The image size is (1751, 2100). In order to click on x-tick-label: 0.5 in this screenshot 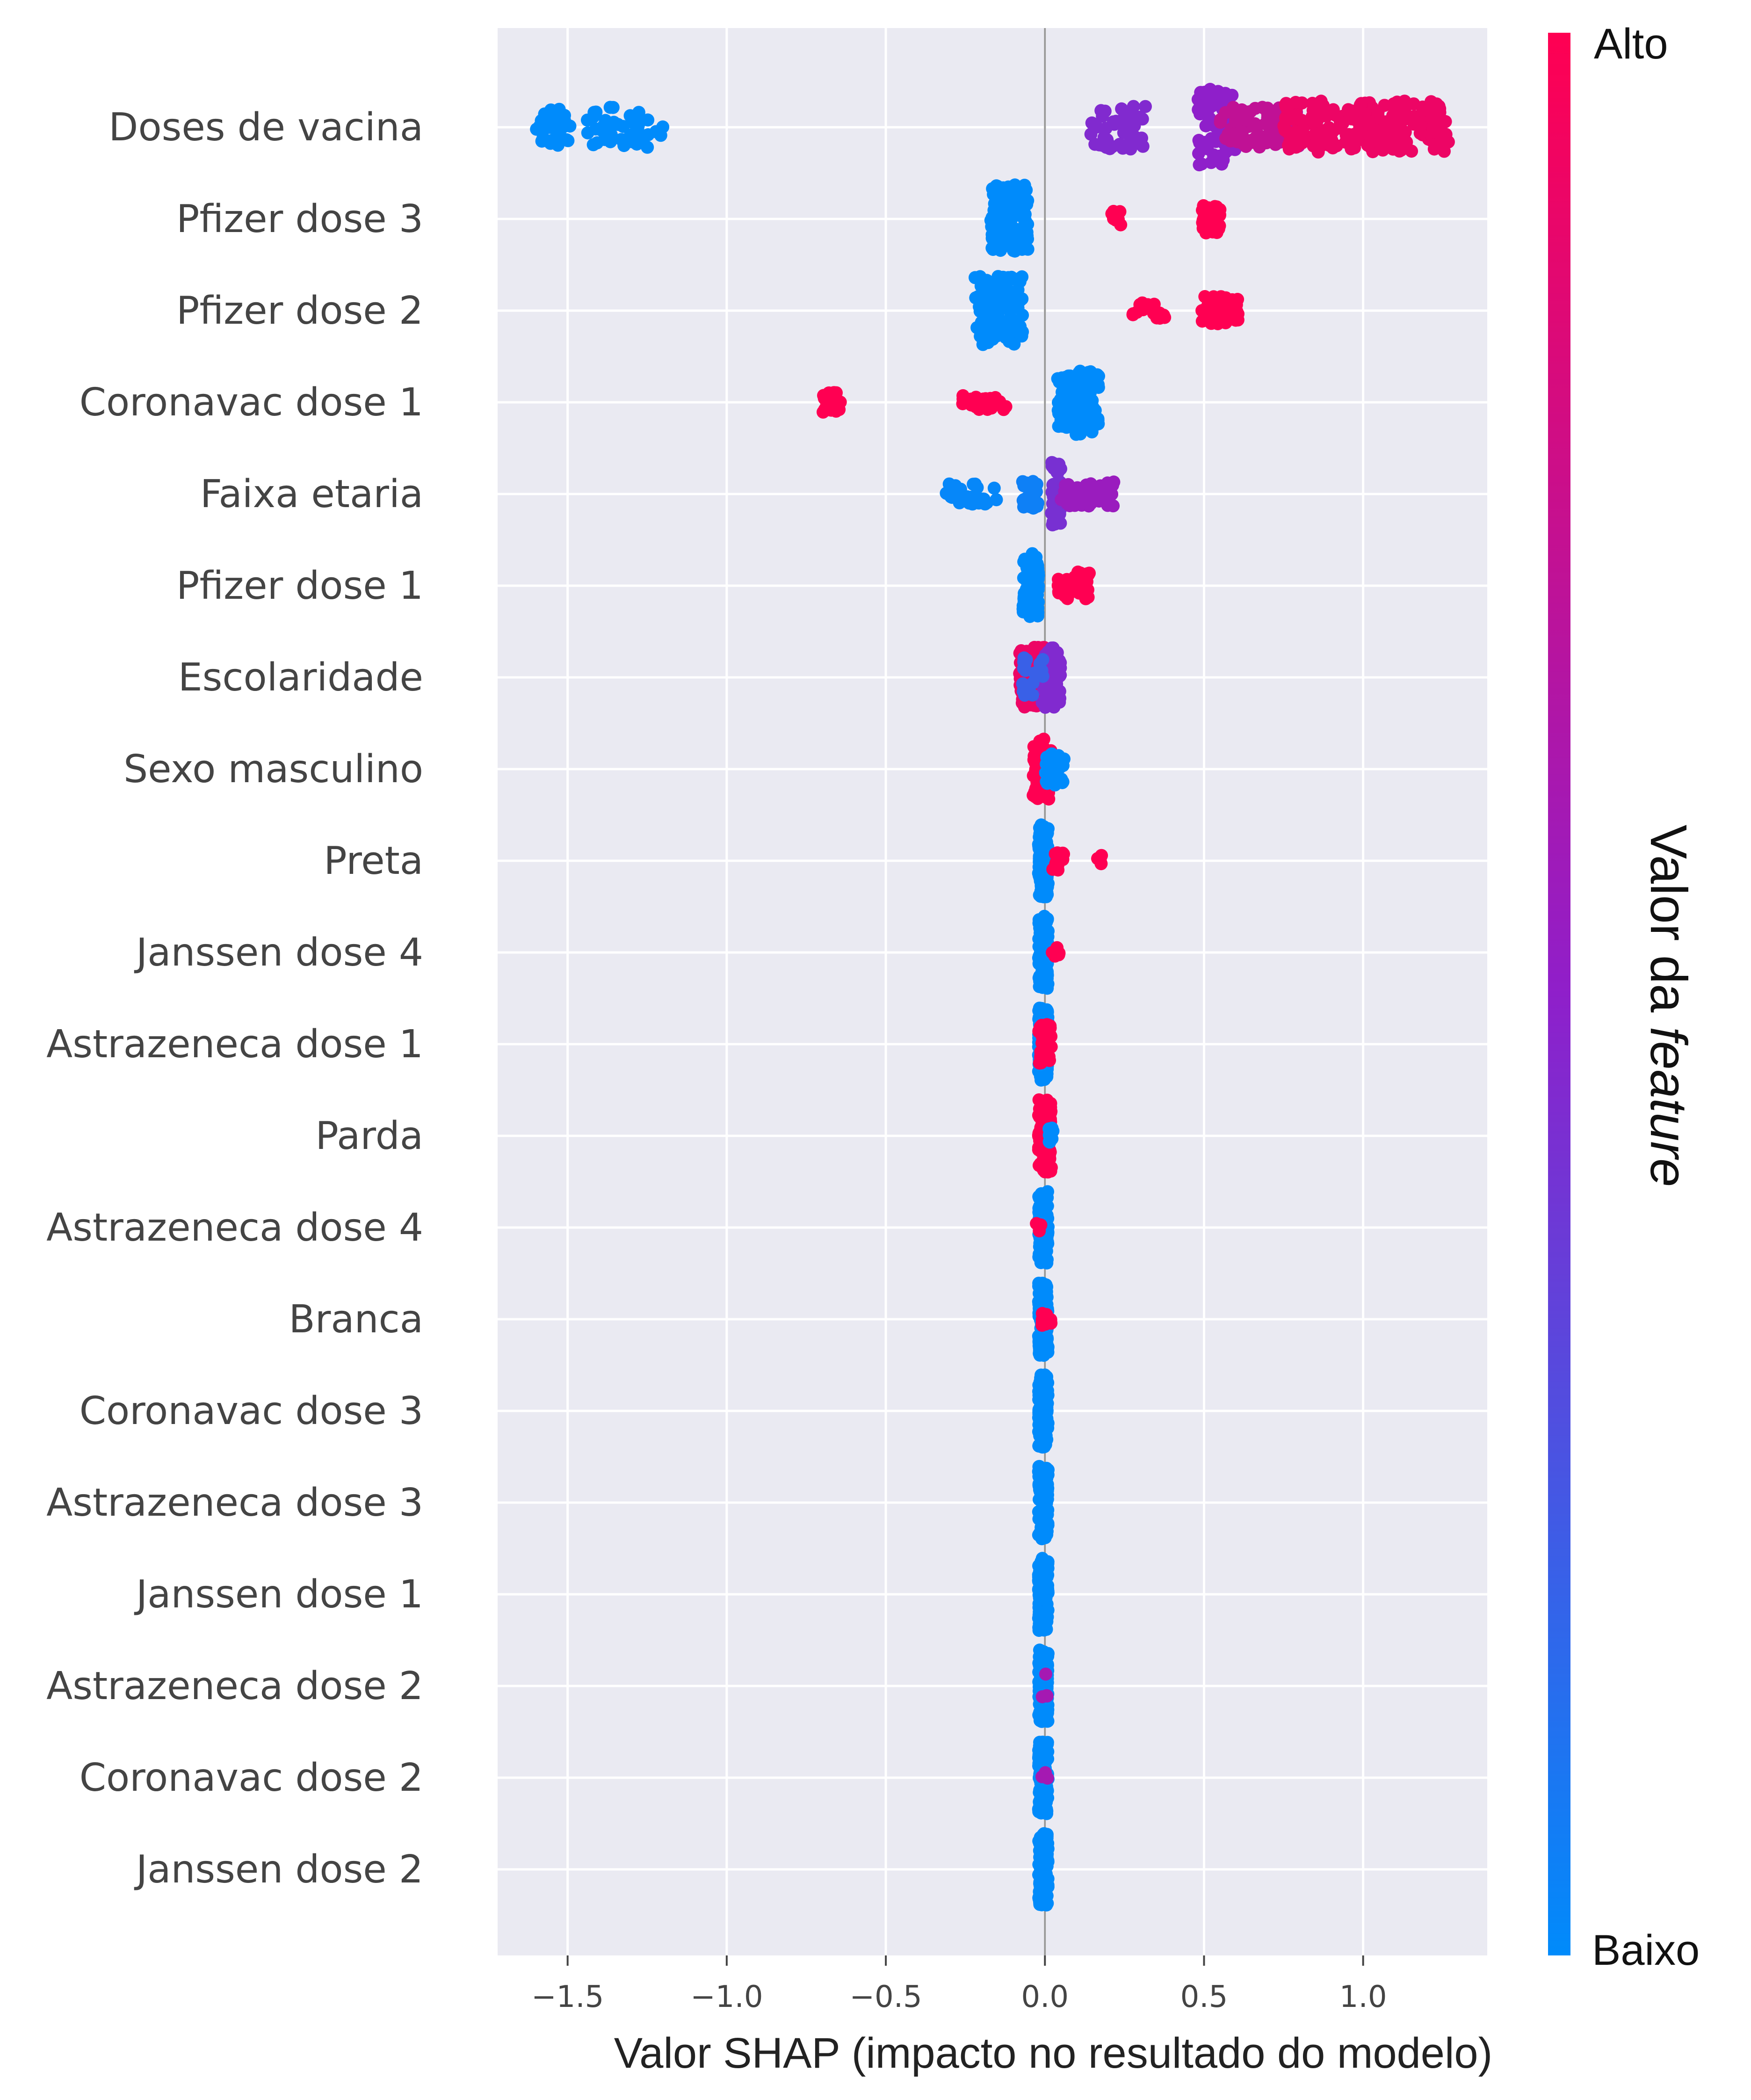, I will do `click(1204, 1997)`.